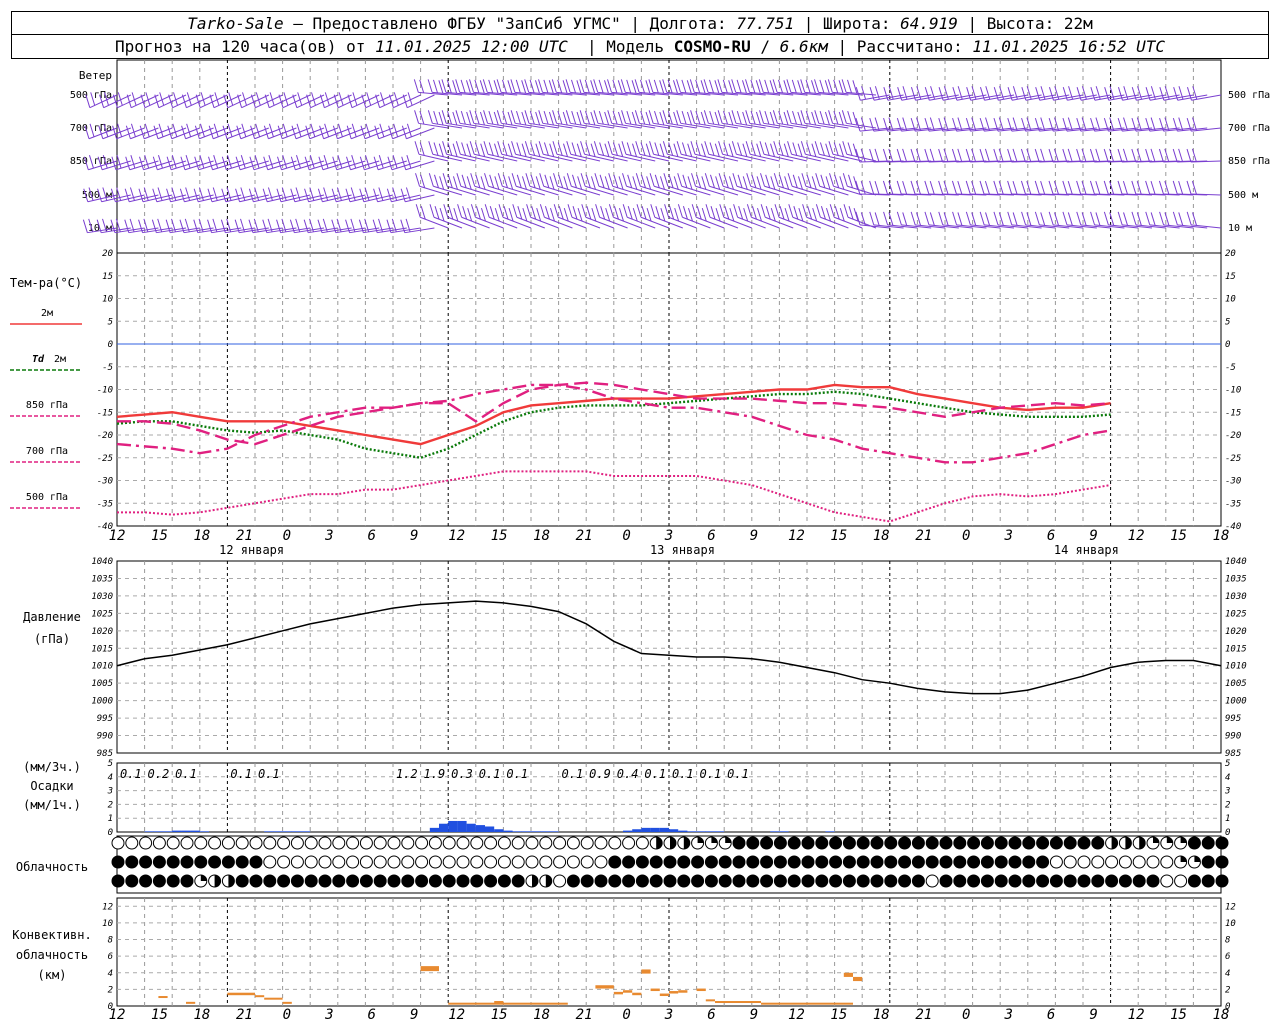  I want to click on temp-series-line, so click(613, 414).